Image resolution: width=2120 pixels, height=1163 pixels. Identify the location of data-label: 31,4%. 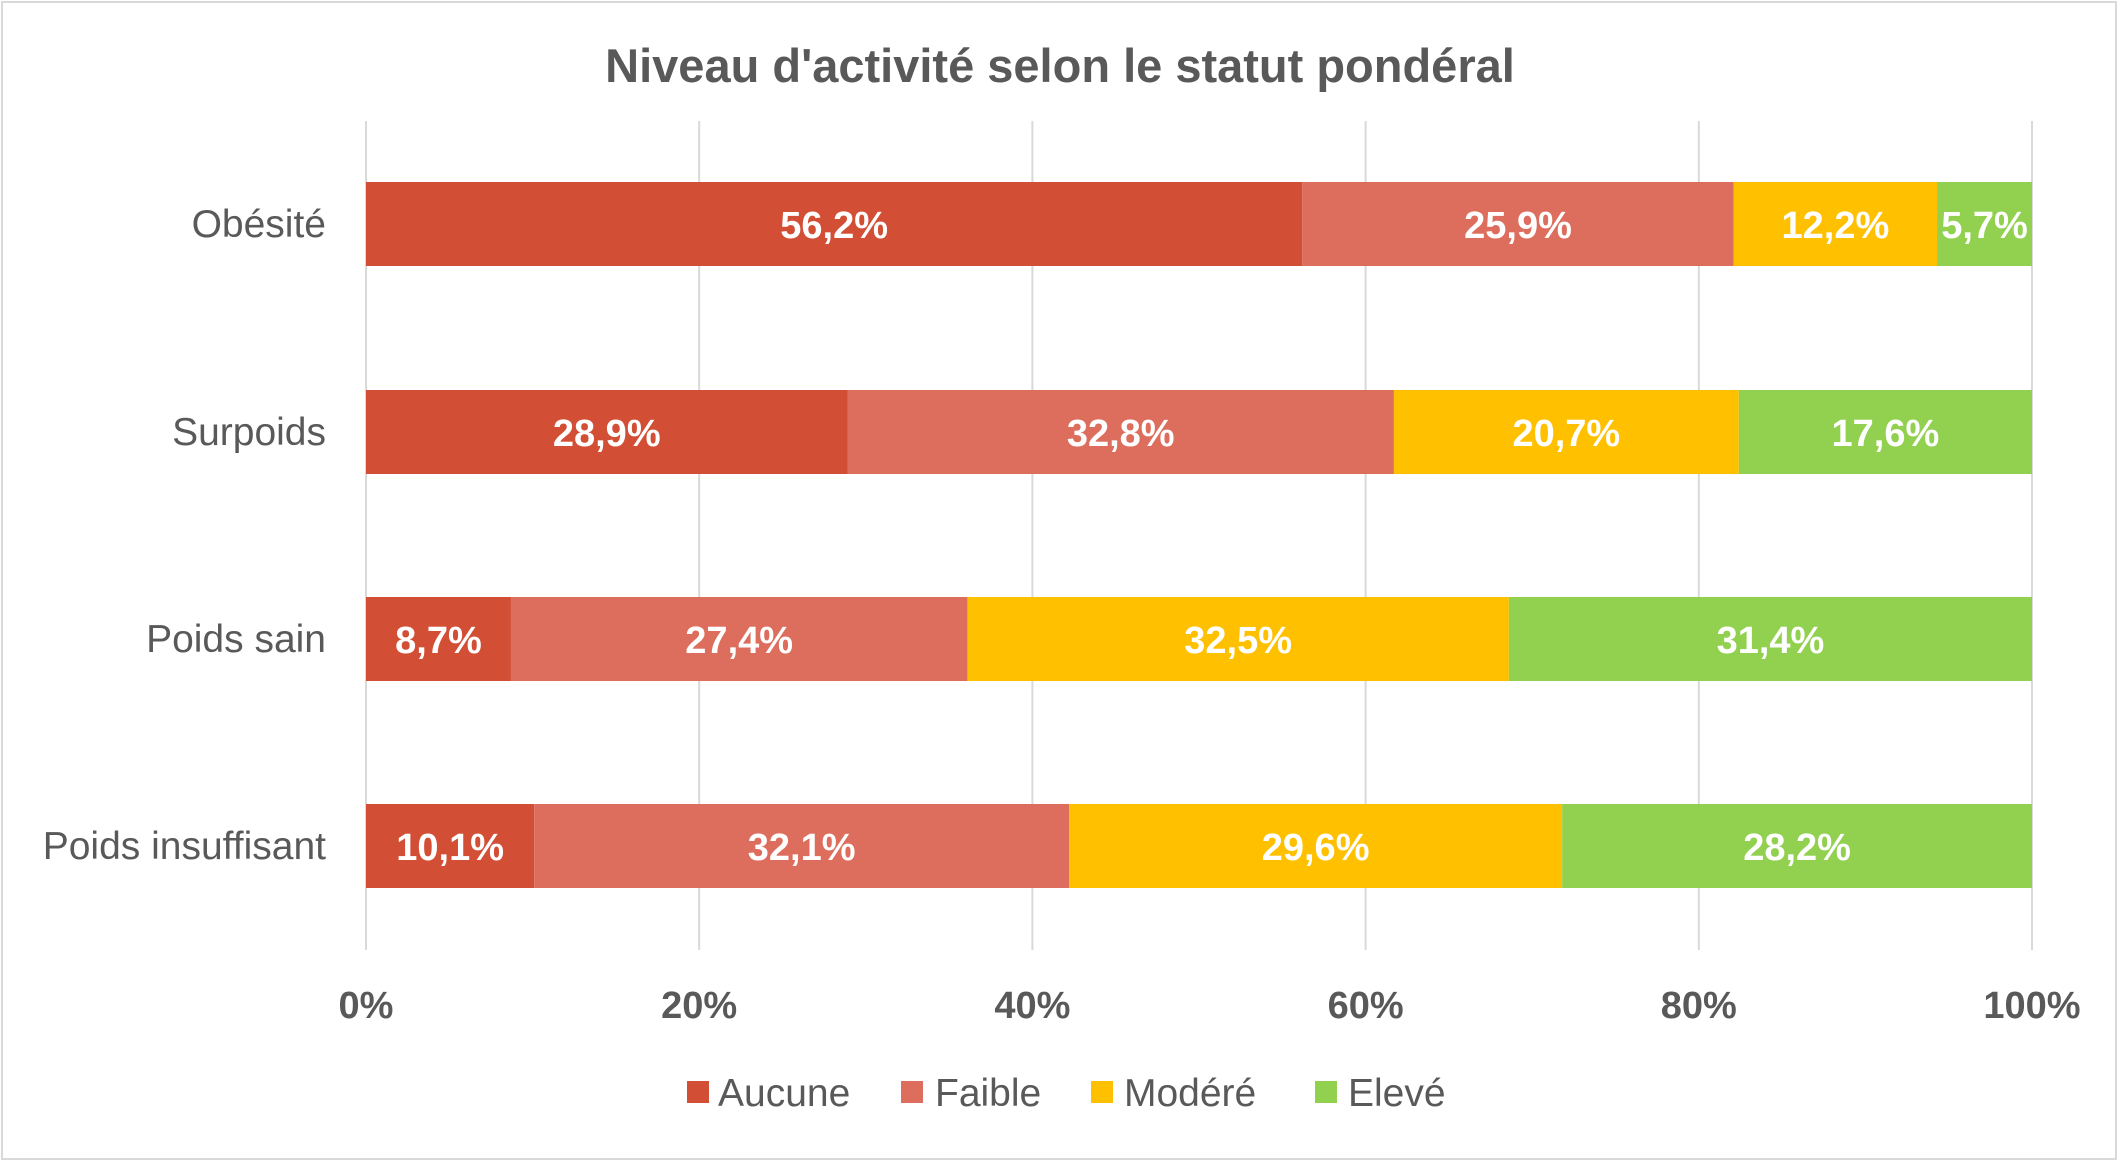
(1771, 641).